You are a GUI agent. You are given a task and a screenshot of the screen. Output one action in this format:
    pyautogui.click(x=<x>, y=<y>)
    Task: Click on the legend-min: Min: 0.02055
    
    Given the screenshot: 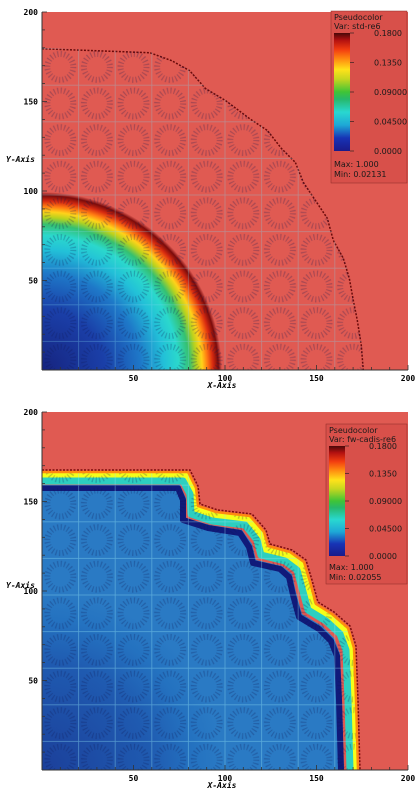 What is the action you would take?
    pyautogui.click(x=355, y=577)
    